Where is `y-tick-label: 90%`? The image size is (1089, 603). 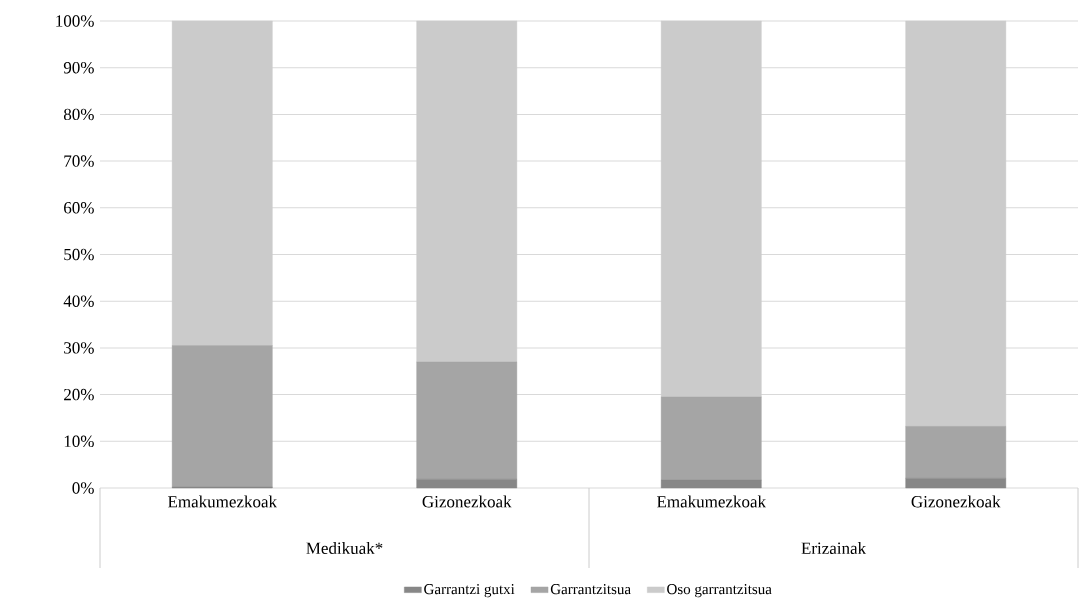 y-tick-label: 90% is located at coordinates (78, 67).